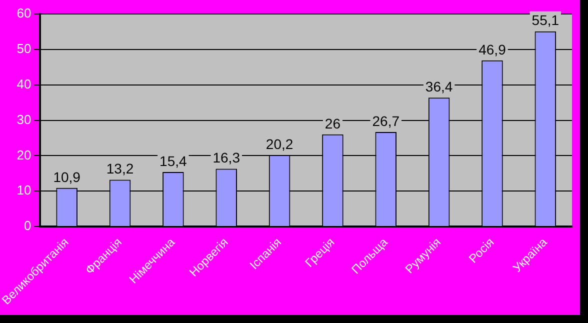 The width and height of the screenshot is (588, 323). What do you see at coordinates (280, 144) in the screenshot?
I see `data-label: 20,2` at bounding box center [280, 144].